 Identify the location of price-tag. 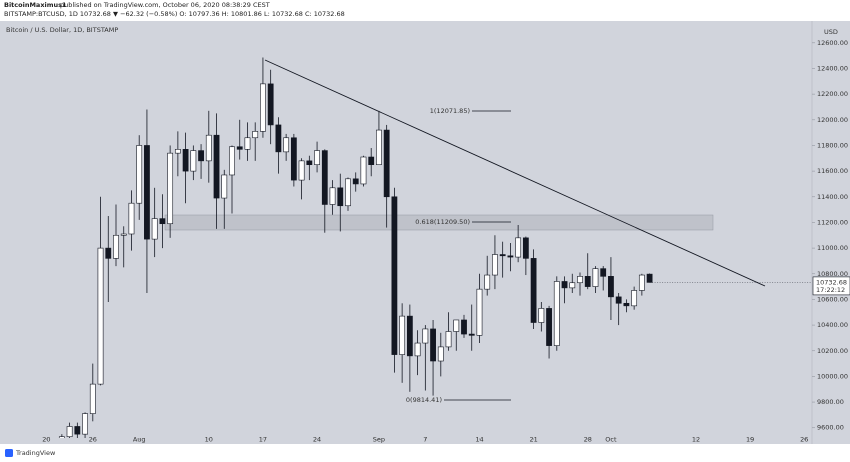
(831, 286).